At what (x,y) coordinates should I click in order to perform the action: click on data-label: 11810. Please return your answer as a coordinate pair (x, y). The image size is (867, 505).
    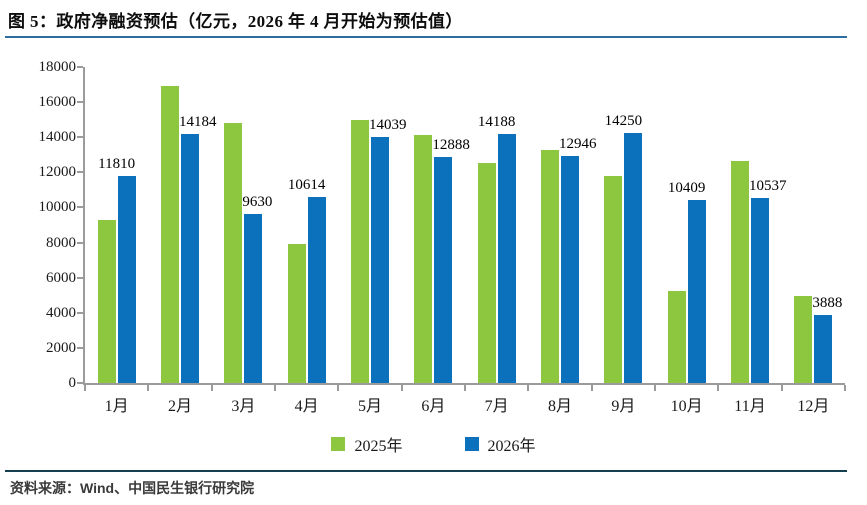
    Looking at the image, I should click on (117, 163).